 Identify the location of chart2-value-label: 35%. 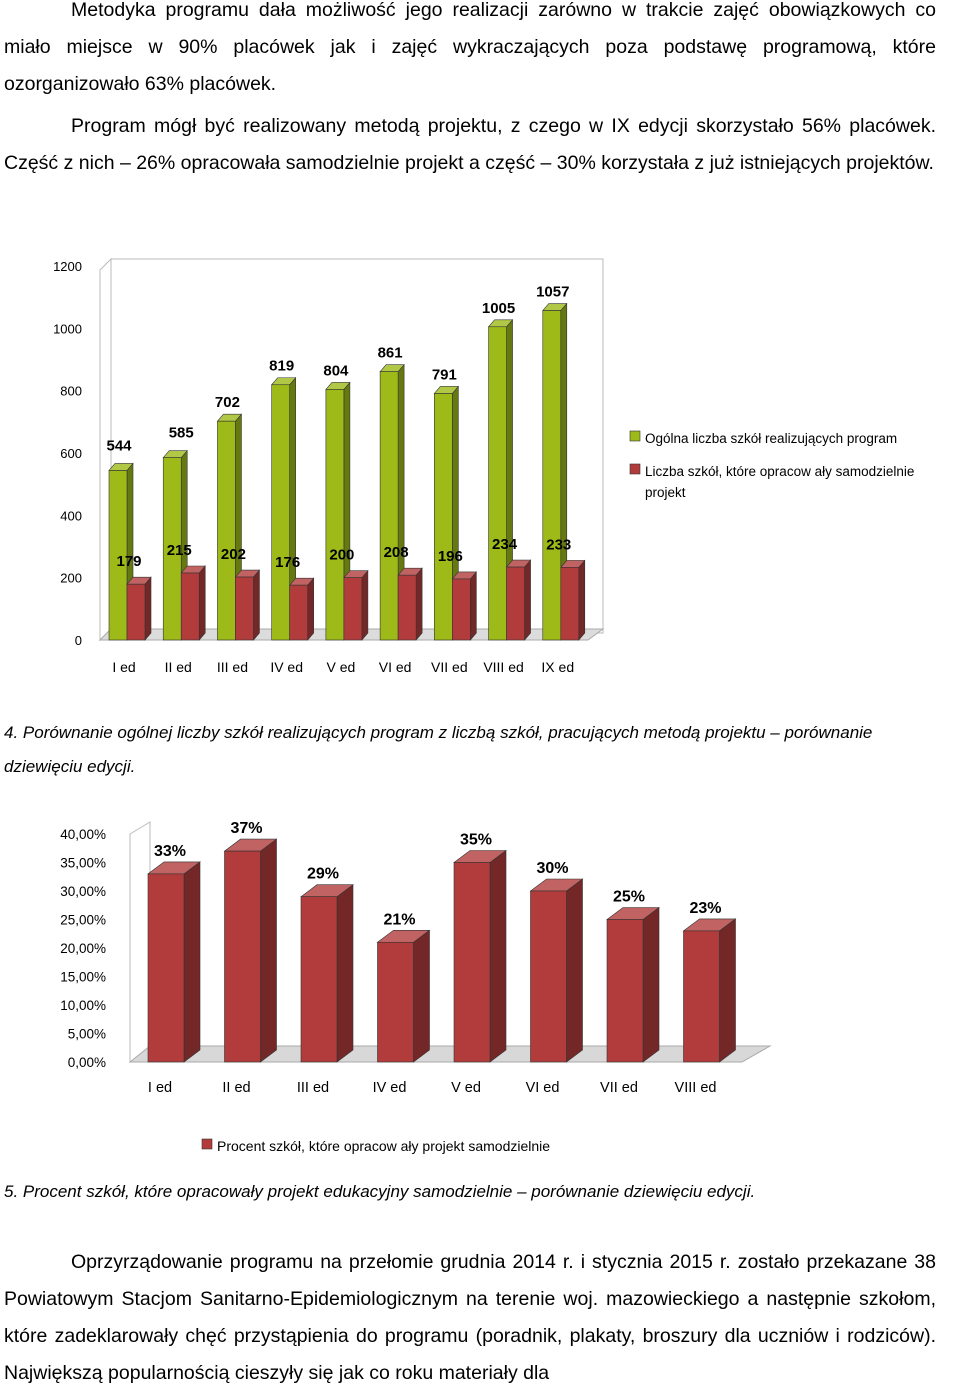
(476, 840).